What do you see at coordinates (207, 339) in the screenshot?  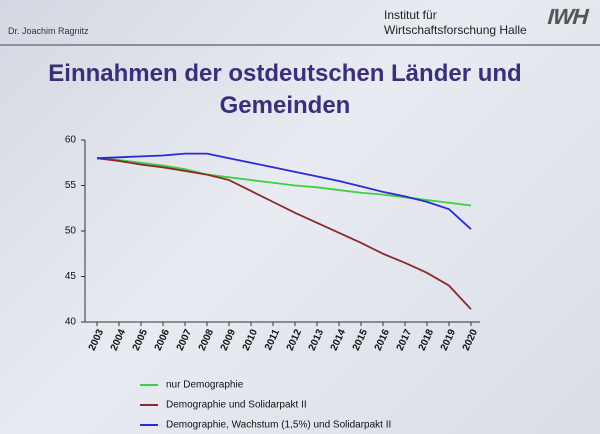 I see `x-tick-label: 2008` at bounding box center [207, 339].